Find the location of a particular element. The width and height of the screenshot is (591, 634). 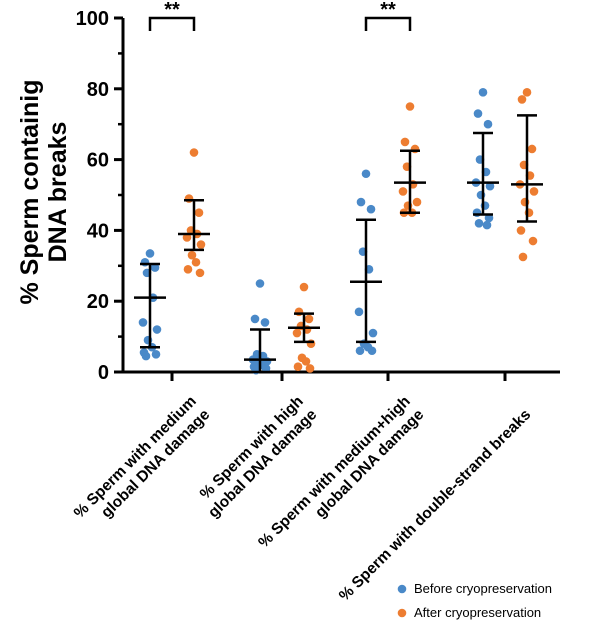

category-label-line: % Sperm with medium is located at coordinates (135, 457).